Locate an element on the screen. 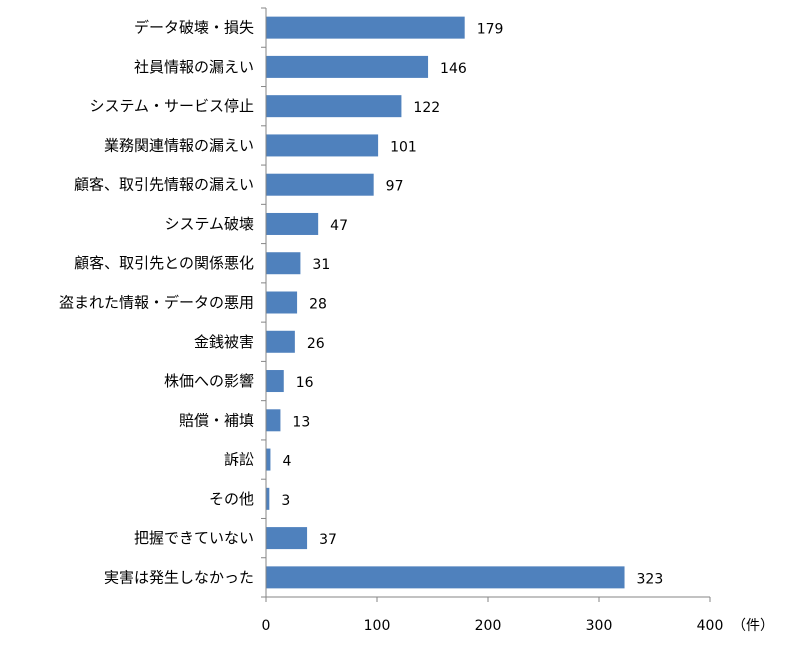 The width and height of the screenshot is (800, 646). value-label-1: 179 is located at coordinates (490, 30).